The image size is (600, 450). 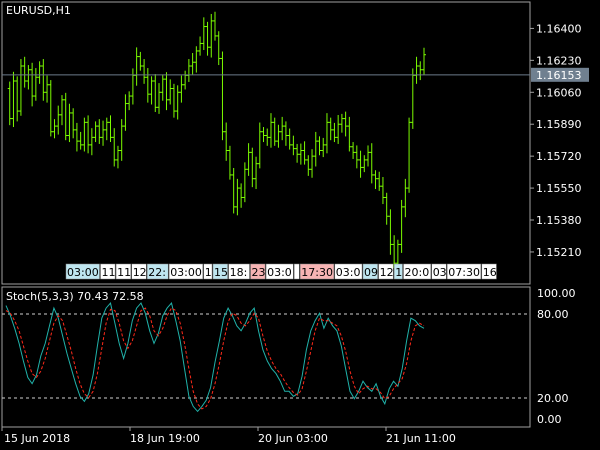 What do you see at coordinates (559, 252) in the screenshot?
I see `price-axis-label: 1.15210` at bounding box center [559, 252].